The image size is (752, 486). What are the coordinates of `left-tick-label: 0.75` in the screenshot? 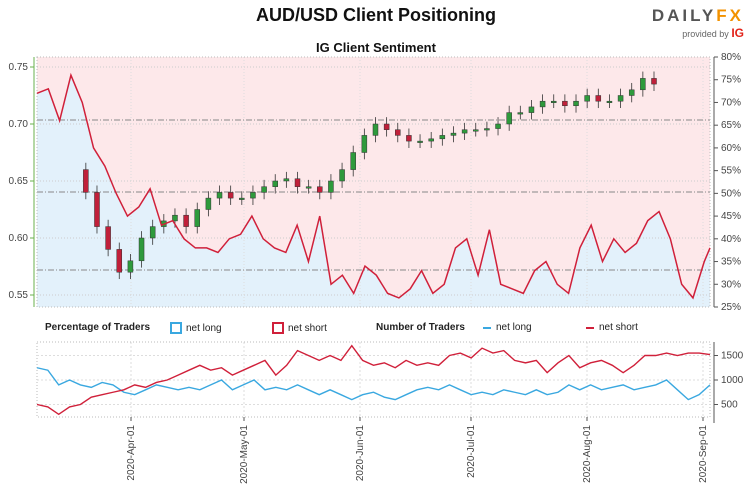 It's located at (19, 67).